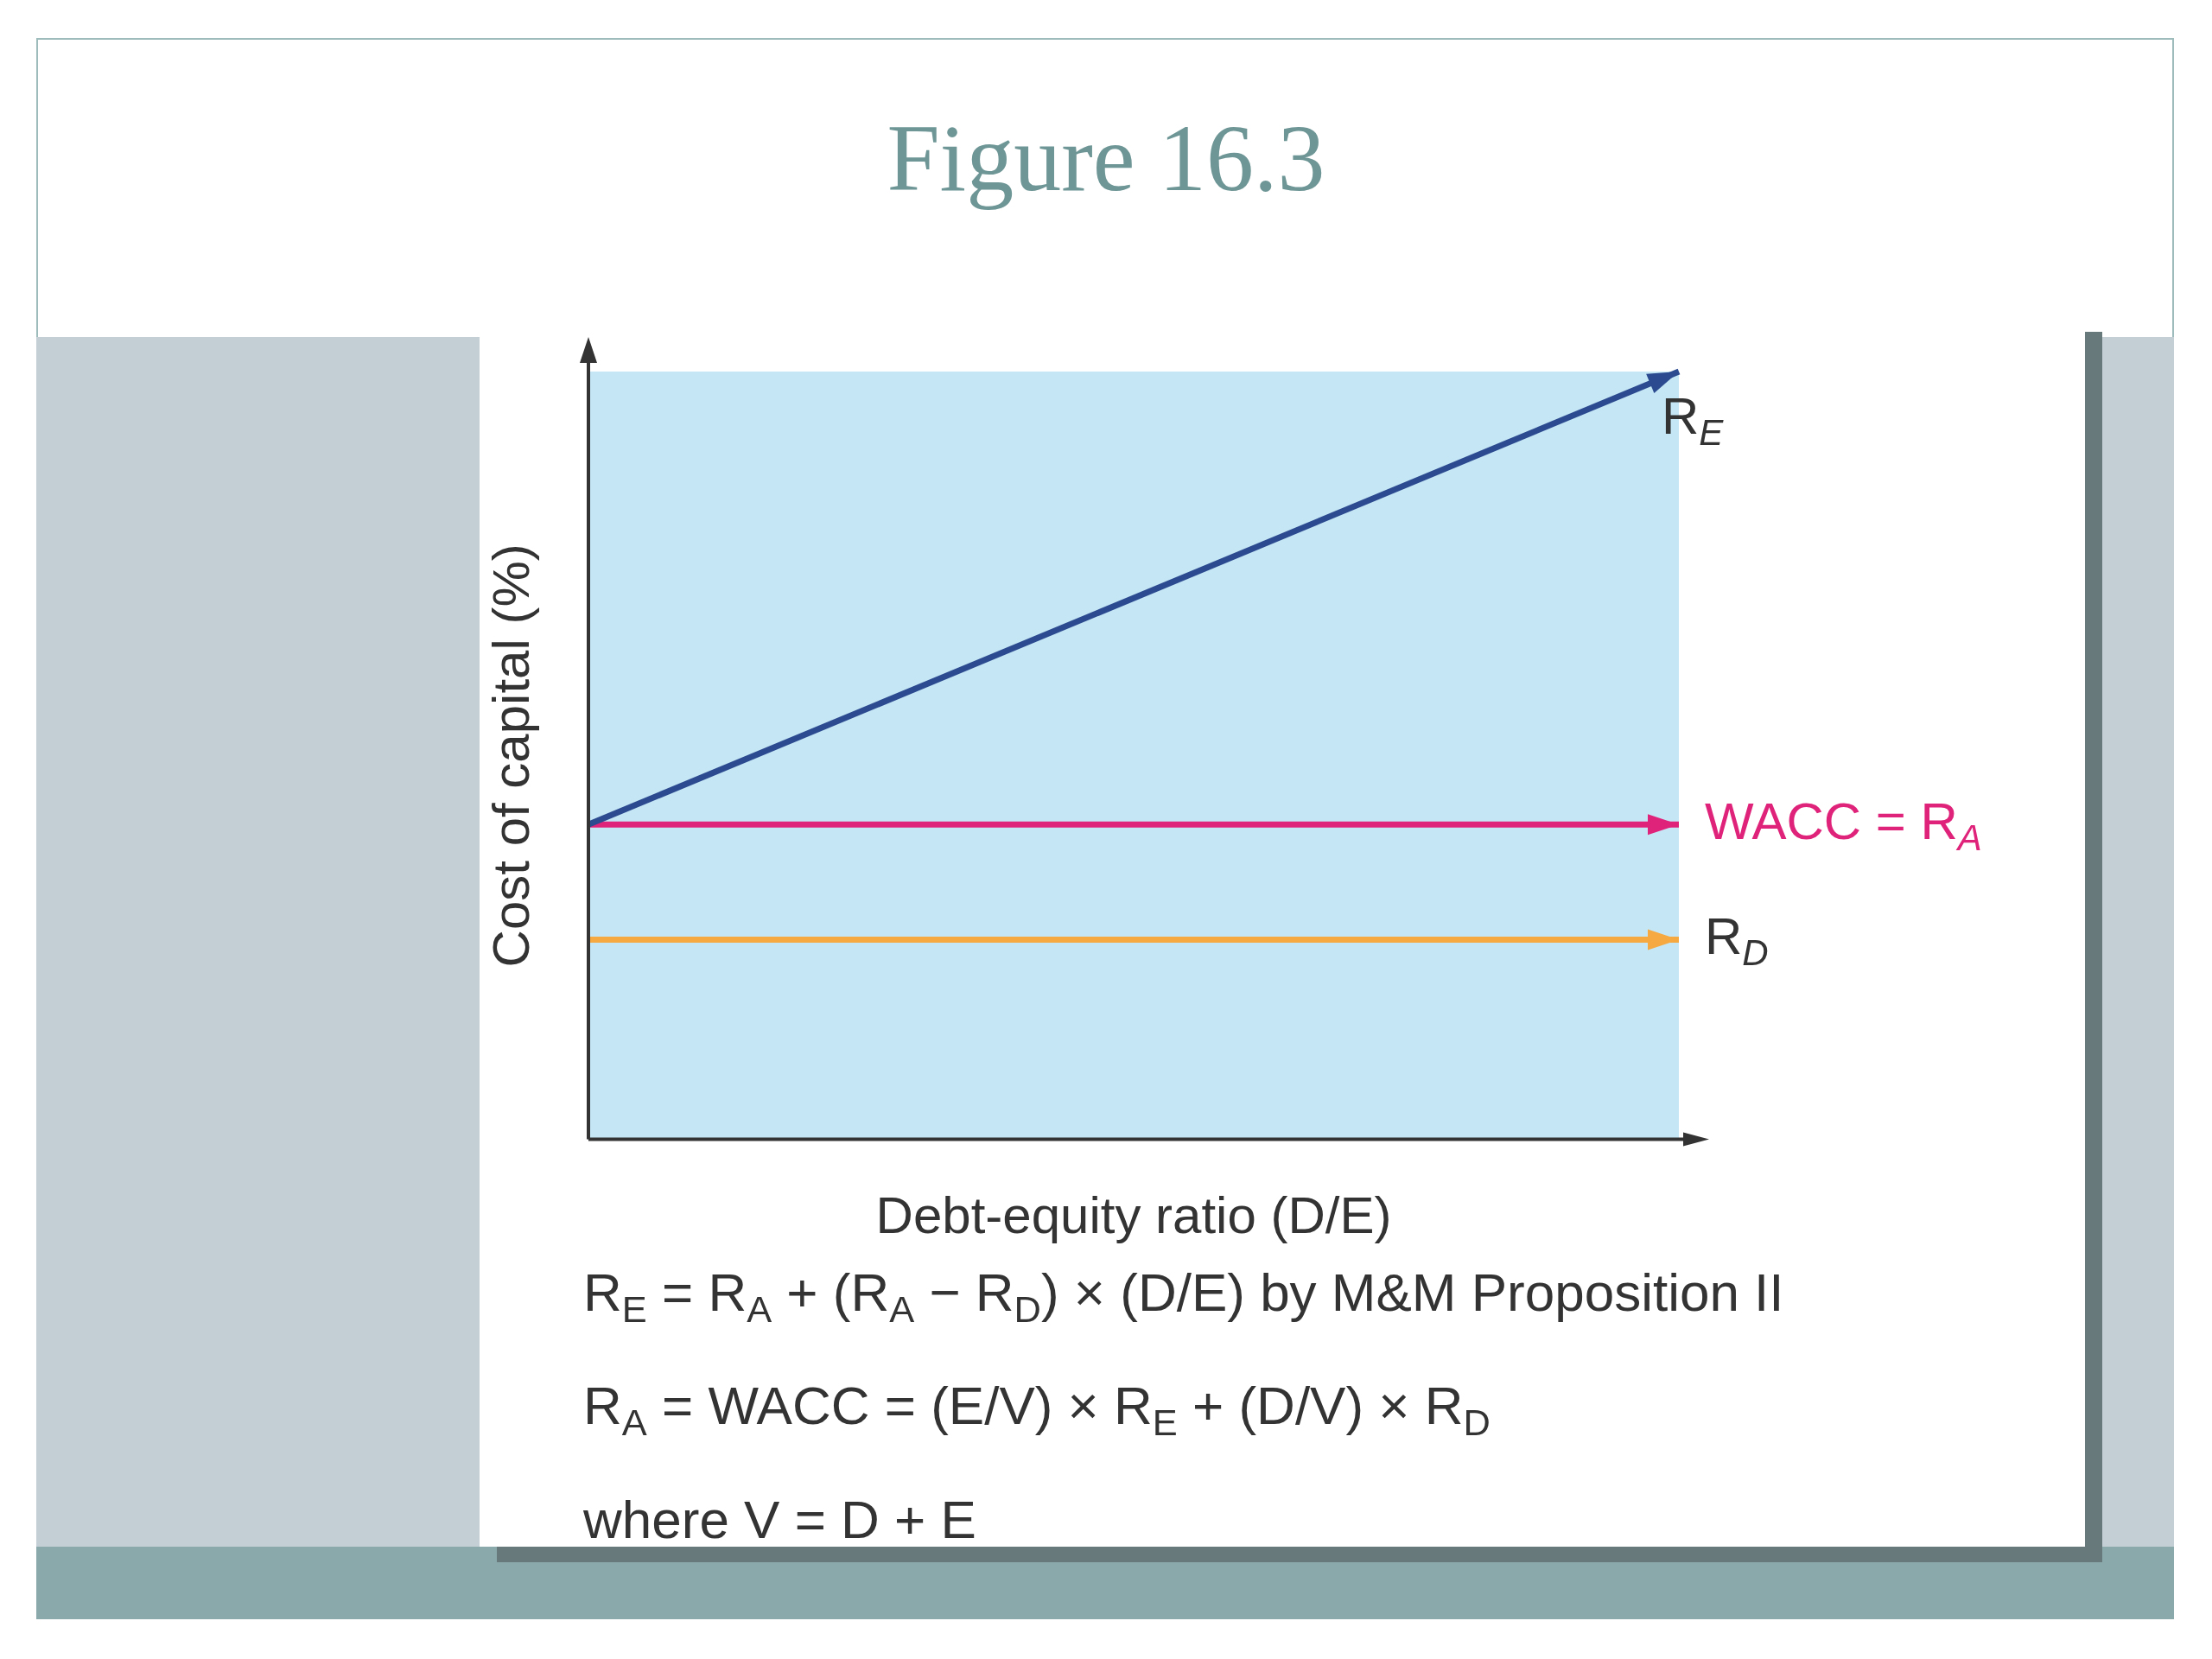 The image size is (2212, 1659). What do you see at coordinates (510, 755) in the screenshot?
I see `y-axis-title: Cost of capital (%)` at bounding box center [510, 755].